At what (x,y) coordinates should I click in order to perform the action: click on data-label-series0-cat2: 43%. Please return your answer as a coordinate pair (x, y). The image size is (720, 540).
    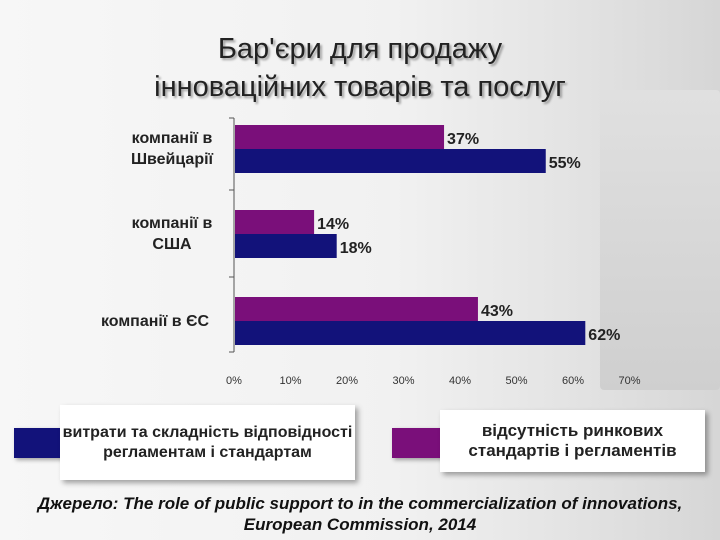
    Looking at the image, I should click on (497, 311).